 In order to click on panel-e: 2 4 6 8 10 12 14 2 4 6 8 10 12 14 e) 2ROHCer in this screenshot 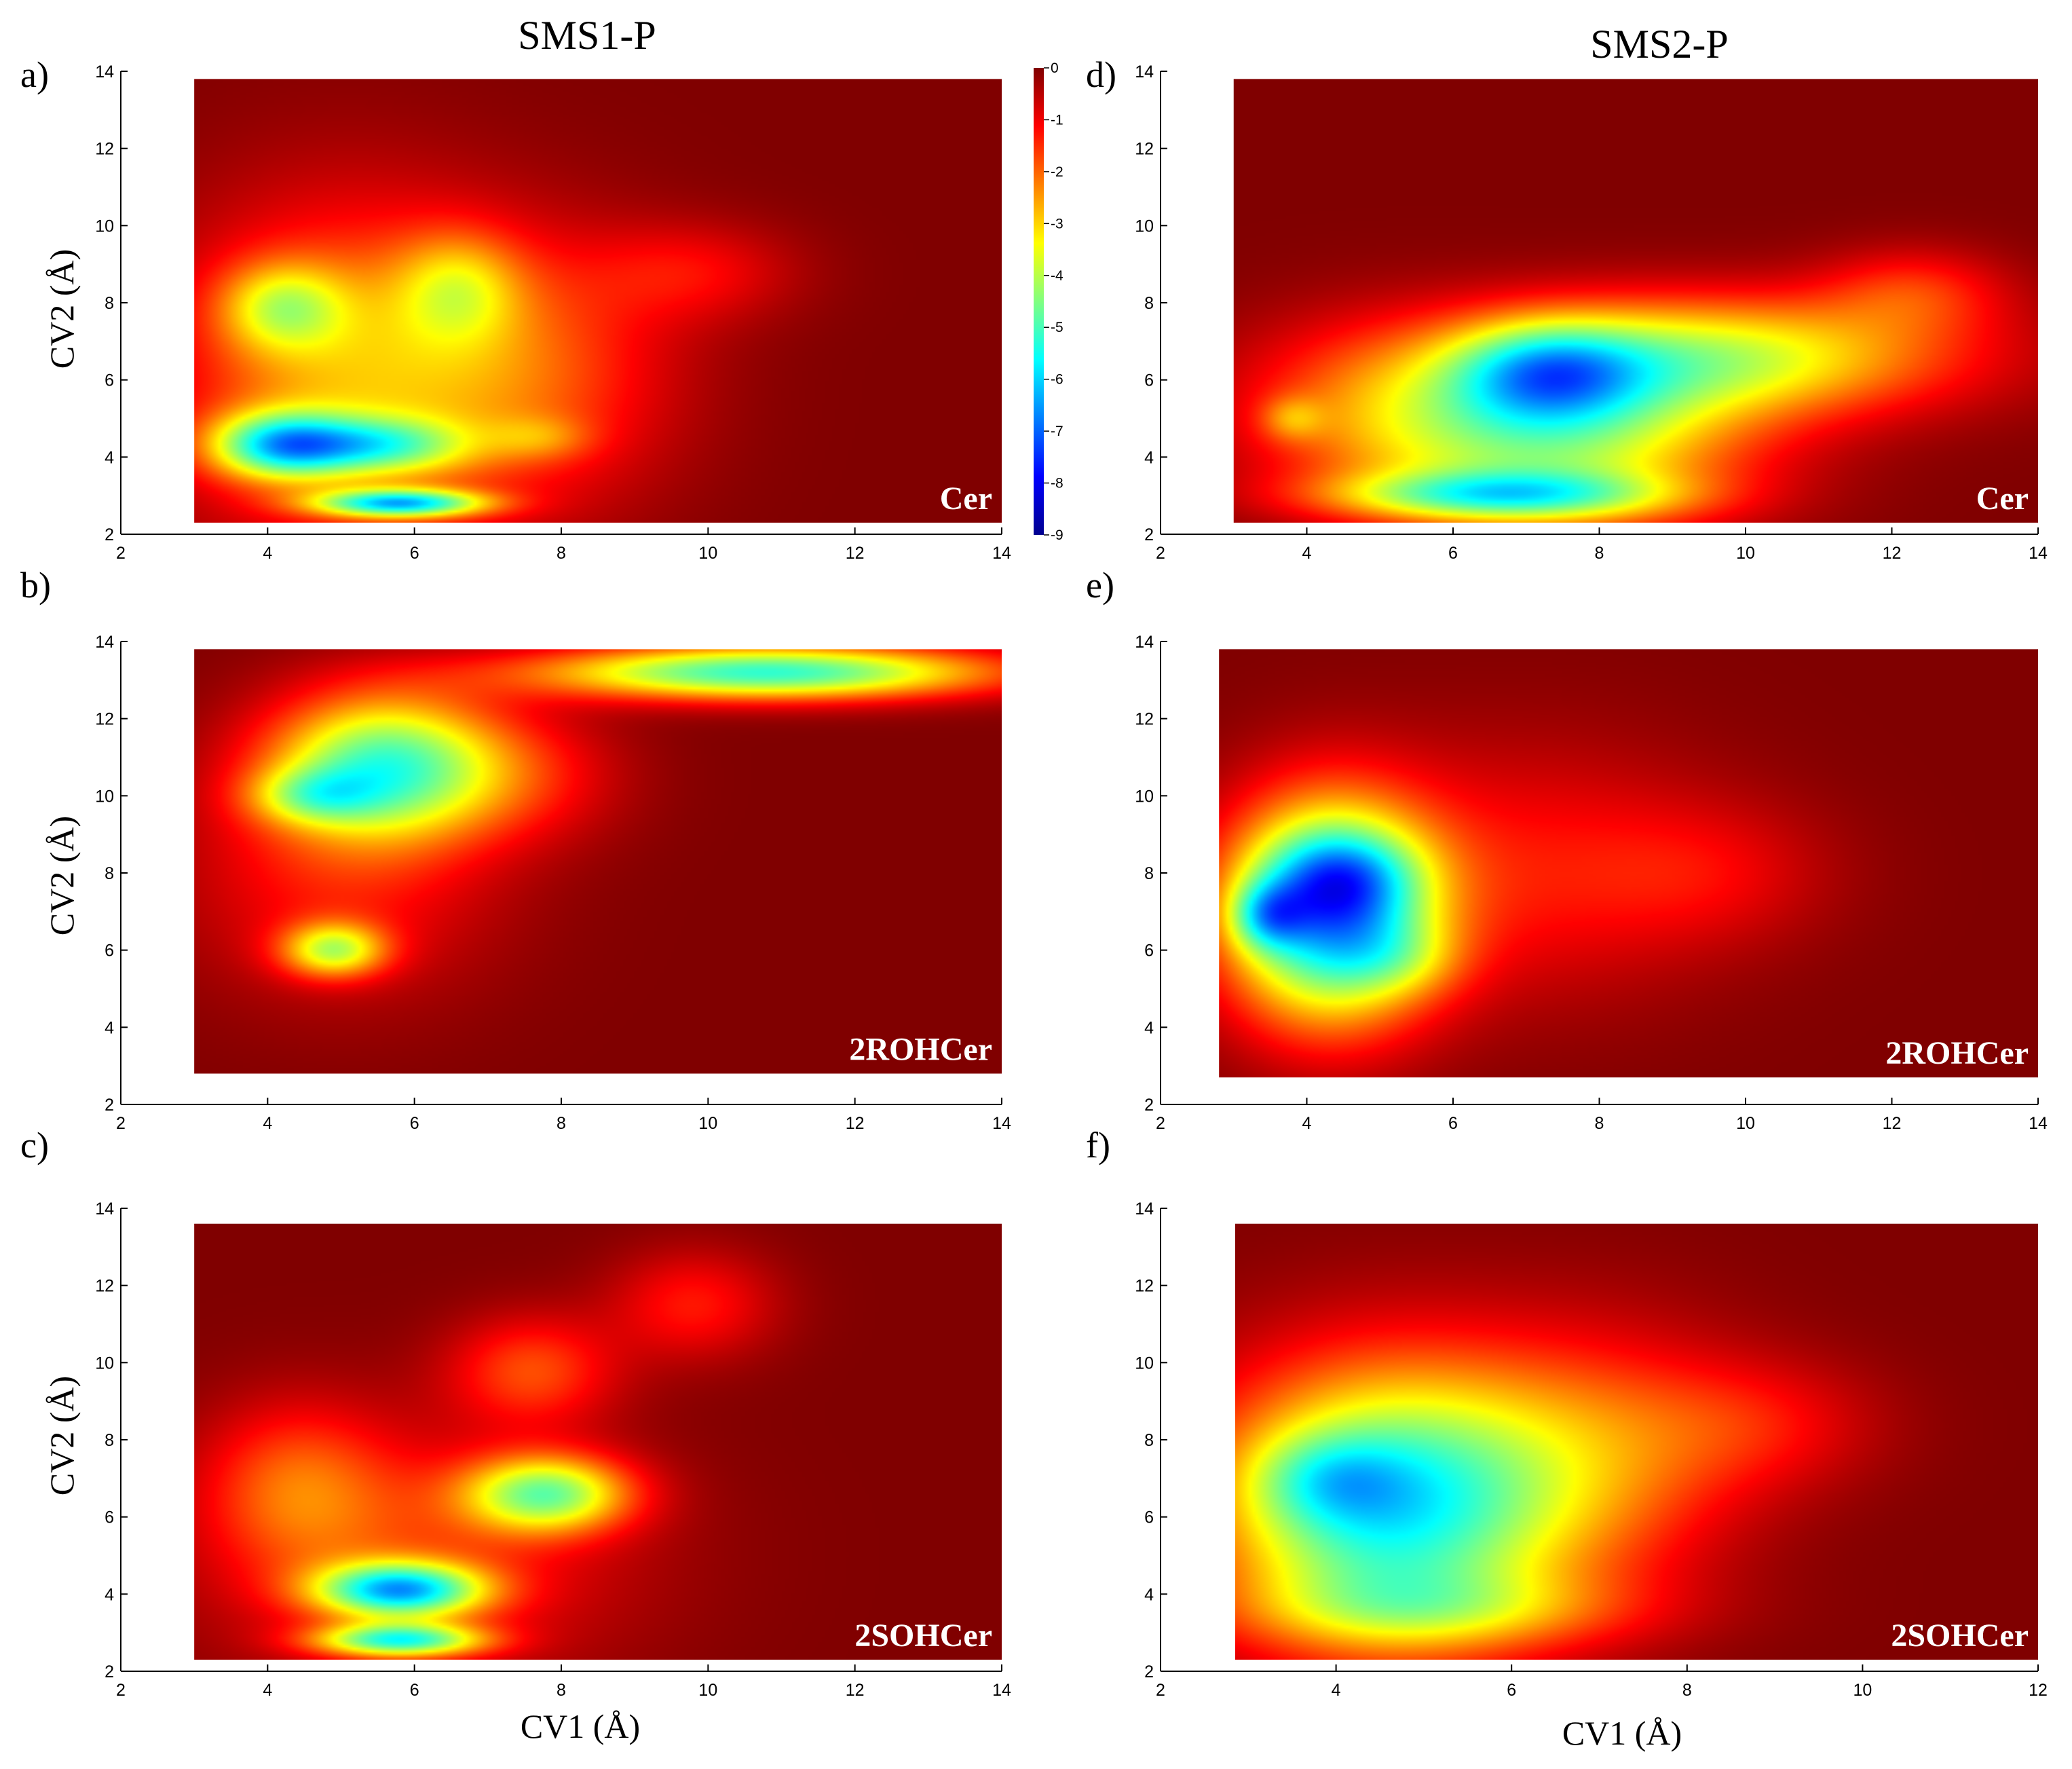, I will do `click(1567, 849)`.